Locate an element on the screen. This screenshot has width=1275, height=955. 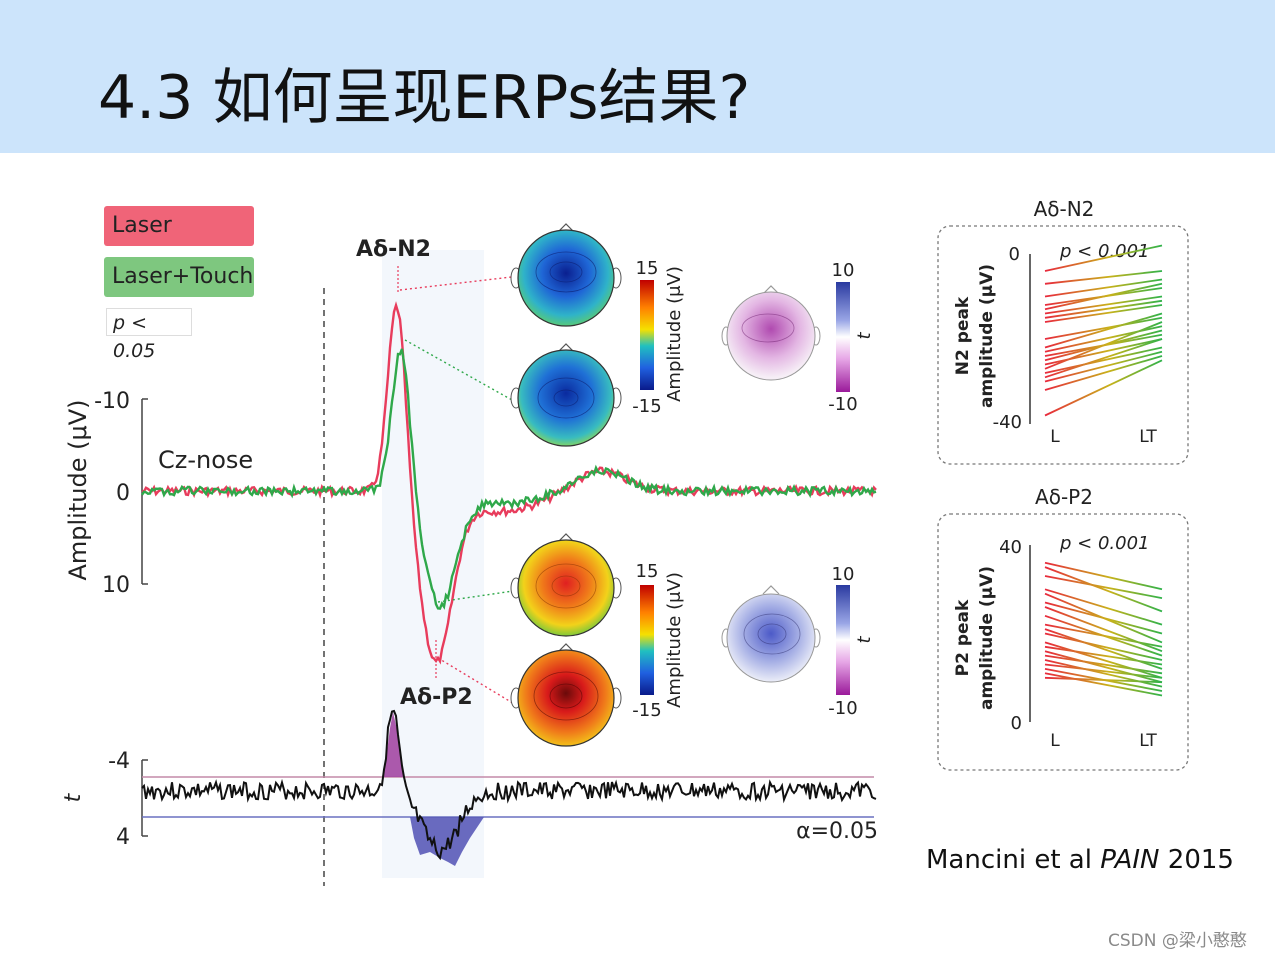
topomap-p2-laser is located at coordinates (566, 695).